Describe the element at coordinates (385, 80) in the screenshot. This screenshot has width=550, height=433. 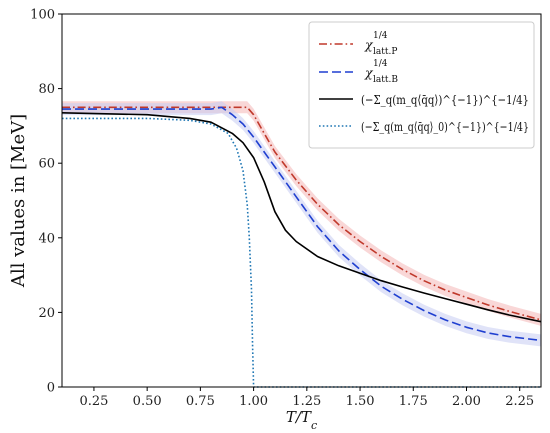
I see `legend-label-sub-1: latt.B` at that location.